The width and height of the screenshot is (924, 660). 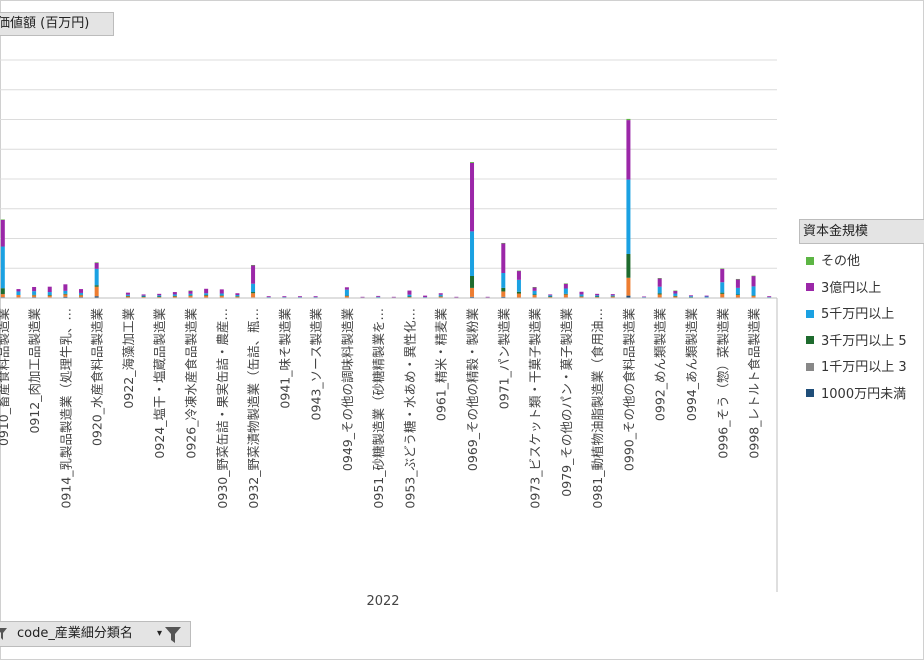 What do you see at coordinates (861, 231) in the screenshot?
I see `legend-title: 資本金規模` at bounding box center [861, 231].